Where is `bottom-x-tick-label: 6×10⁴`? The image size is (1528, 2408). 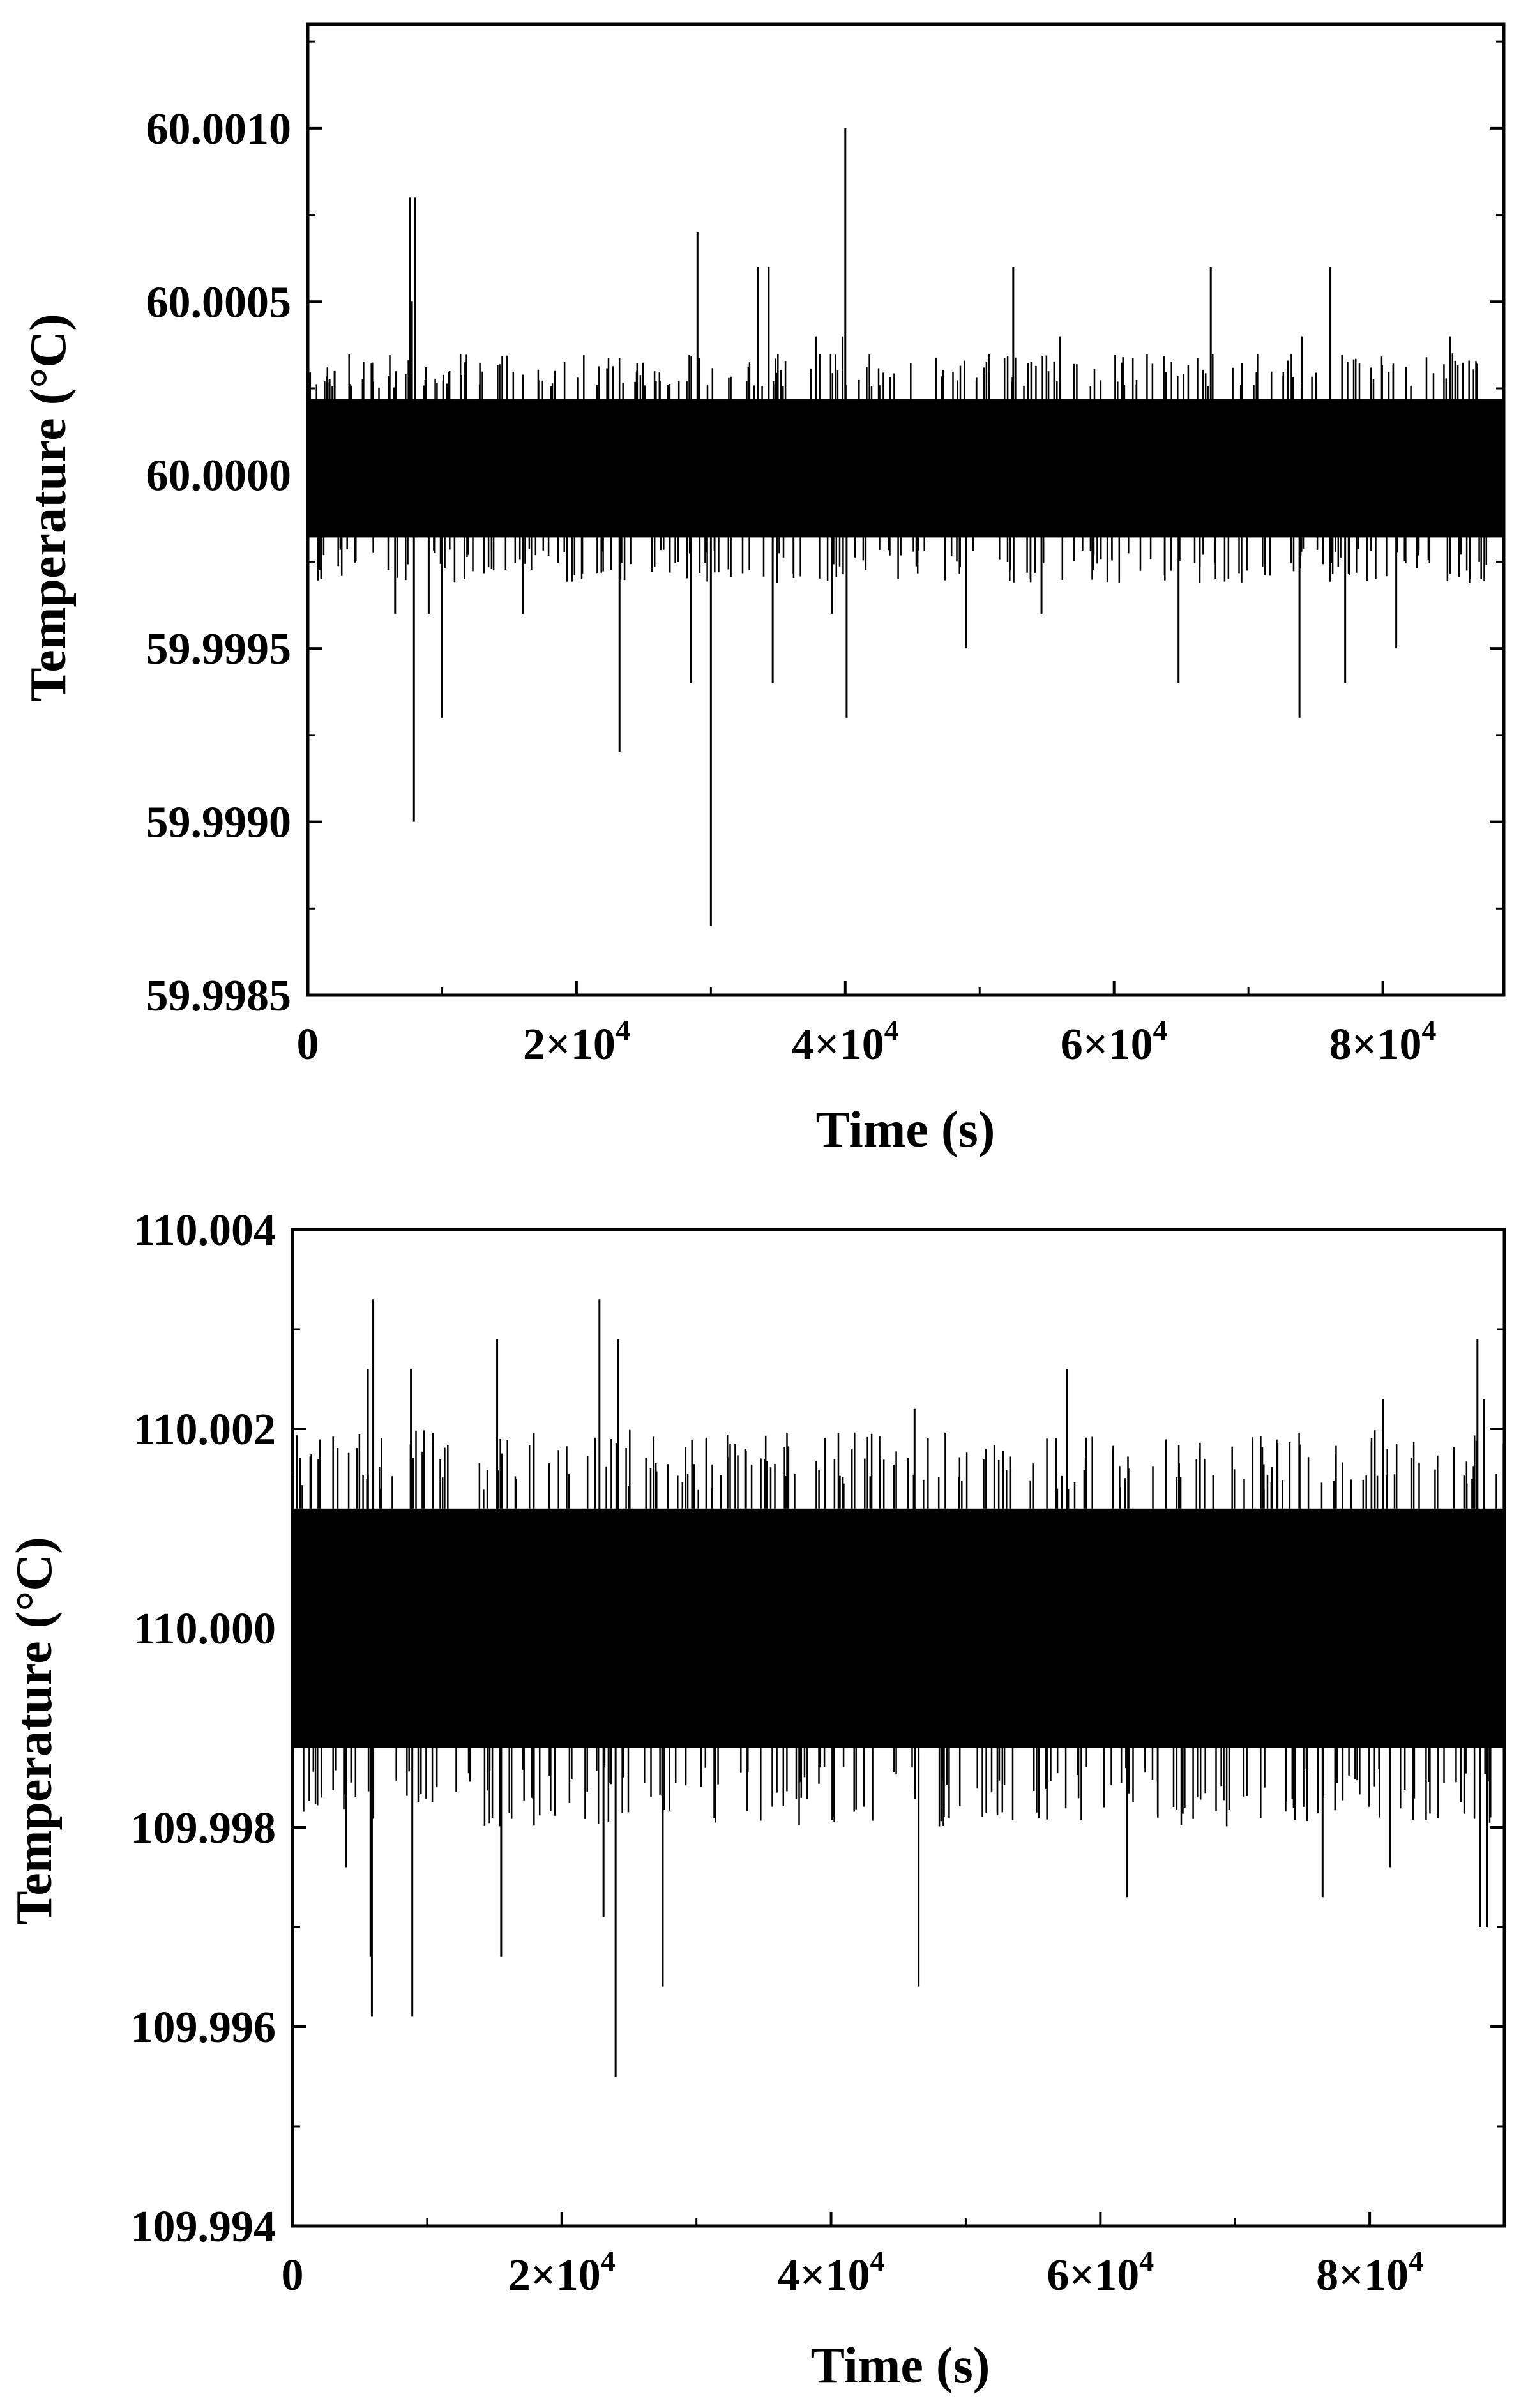
bottom-x-tick-label: 6×10⁴ is located at coordinates (1100, 2272).